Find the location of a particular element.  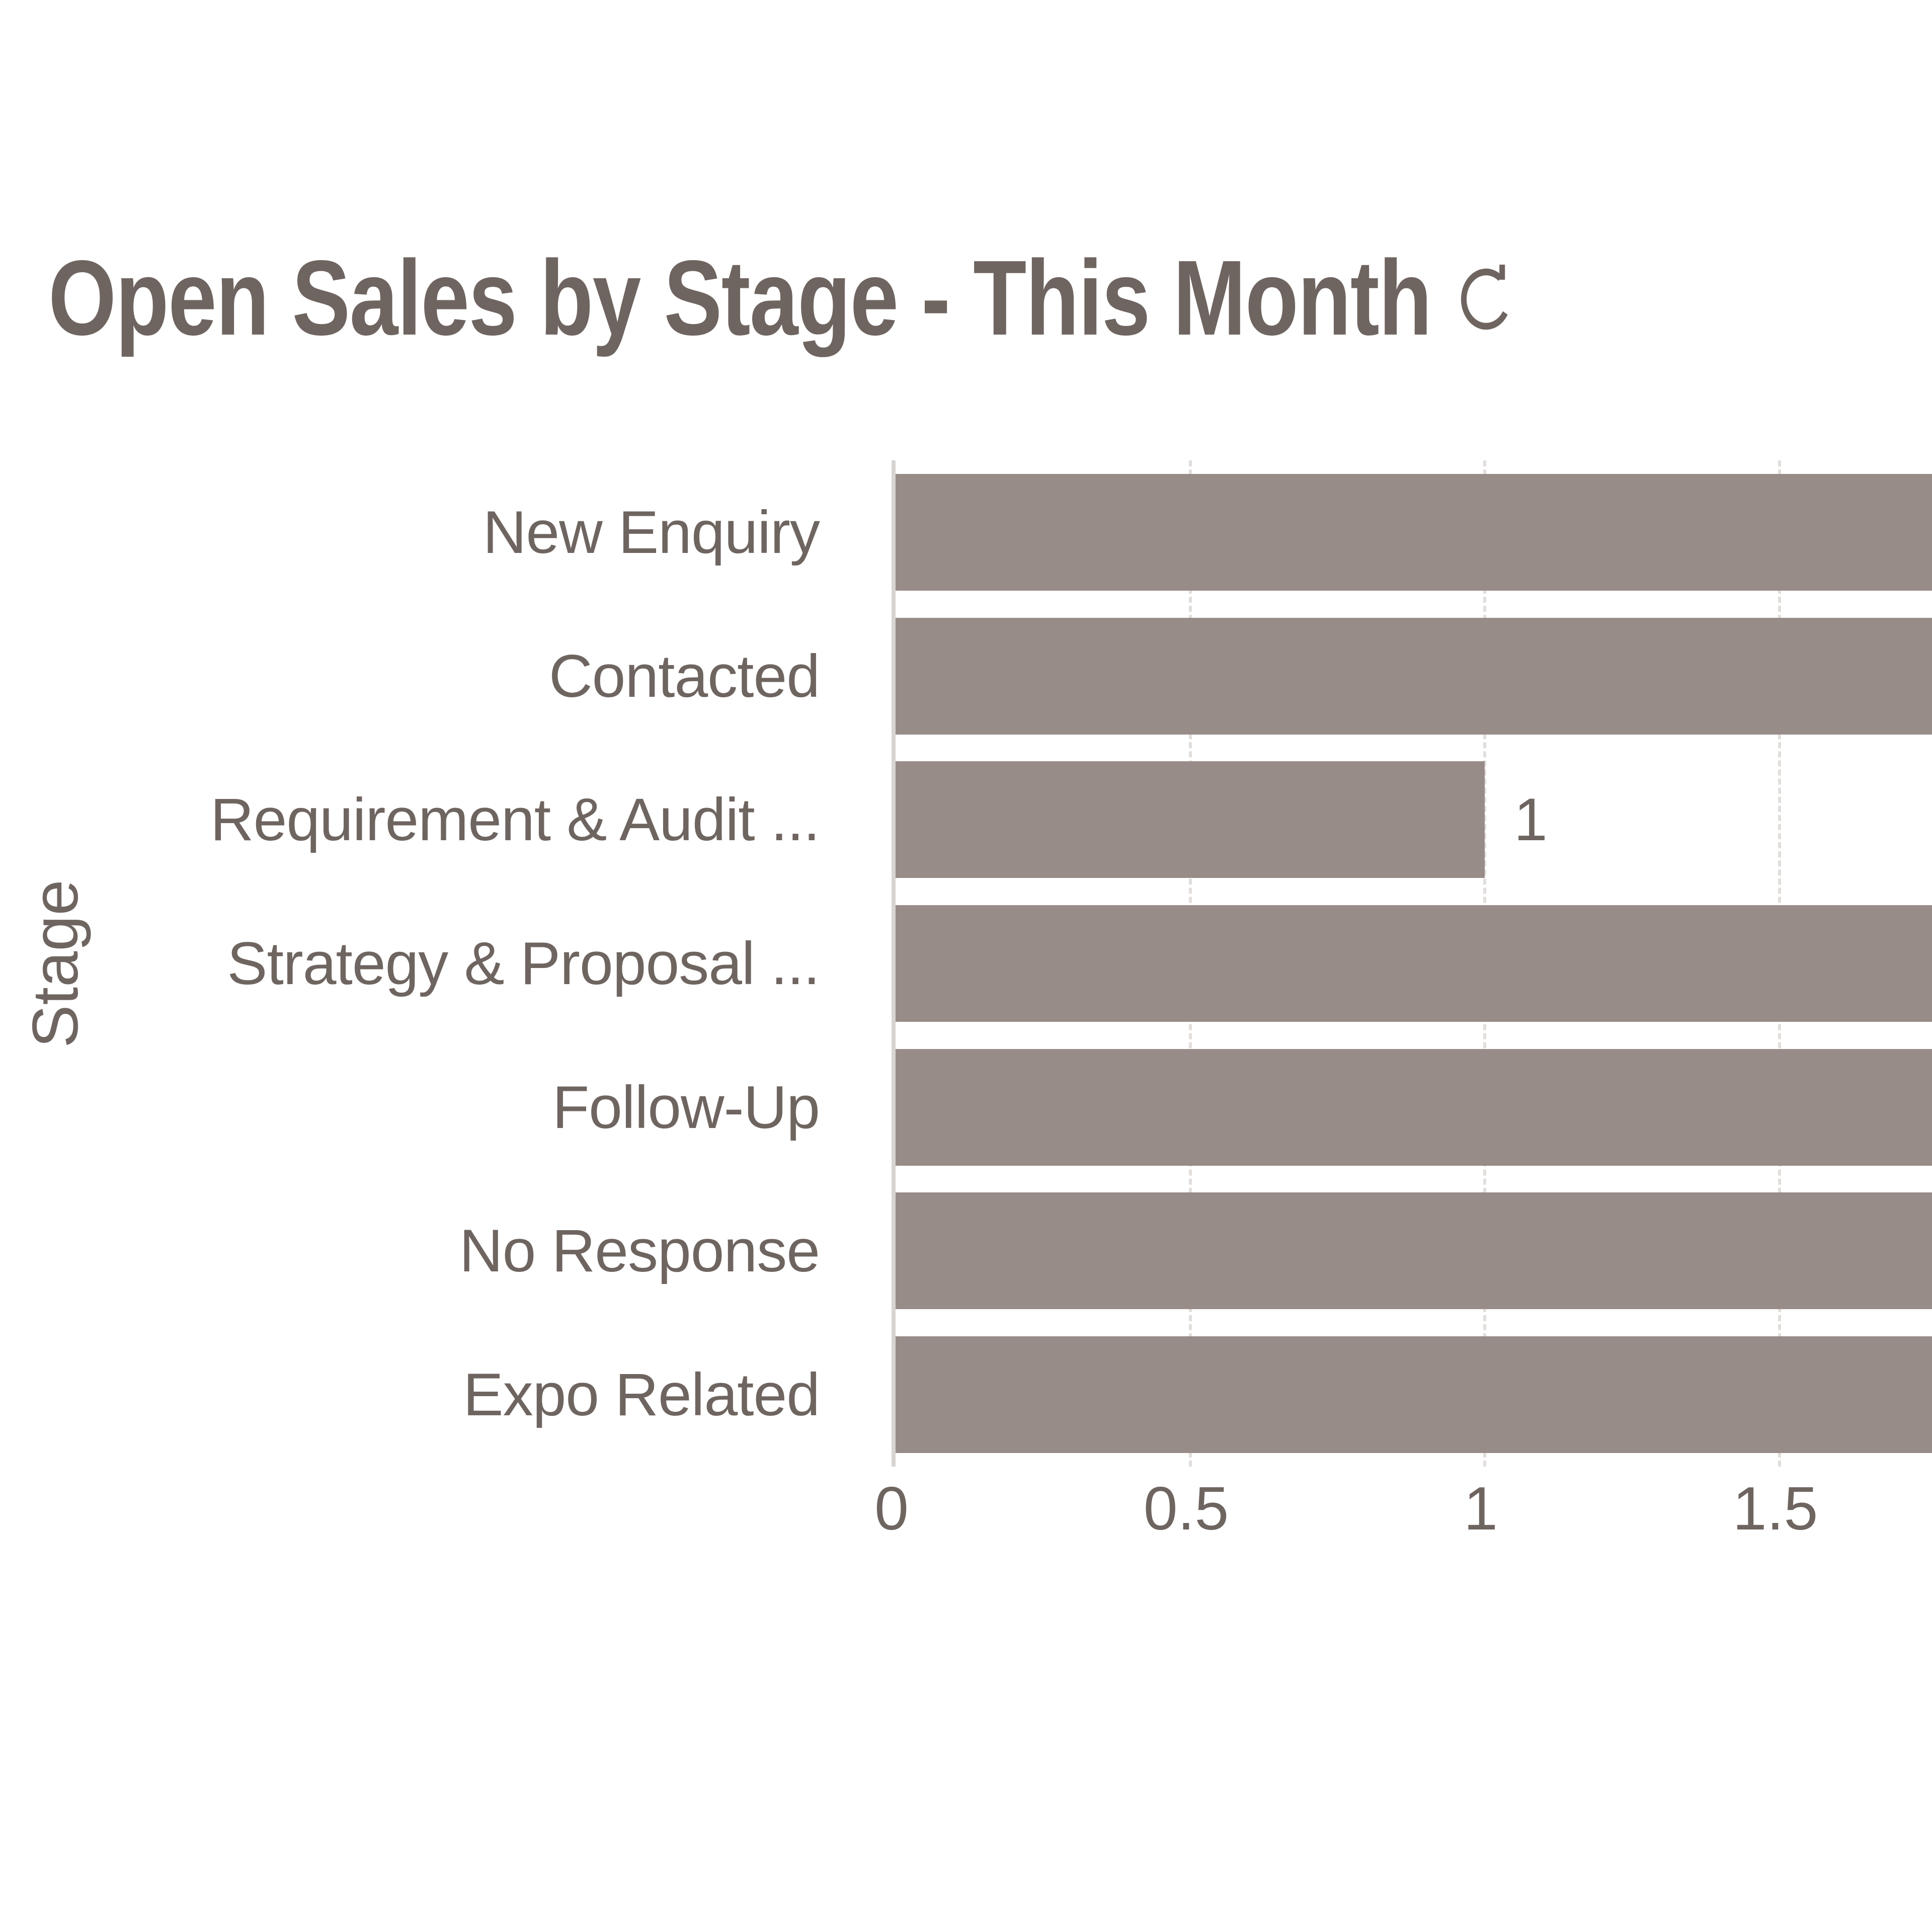

x-tick-label-0.5: 0.5 is located at coordinates (1186, 1509).